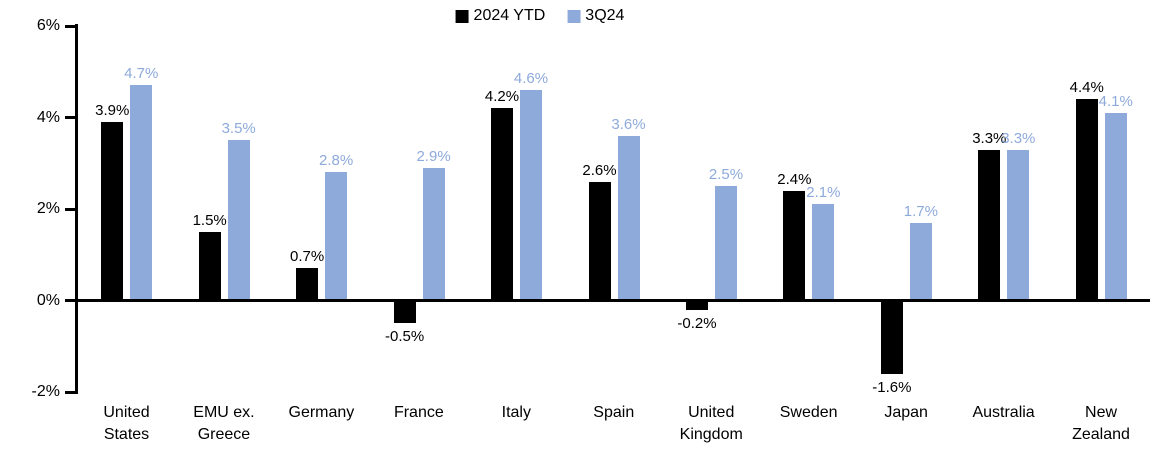 The height and width of the screenshot is (465, 1152). What do you see at coordinates (48, 300) in the screenshot?
I see `y-axis-tick-label: 0%` at bounding box center [48, 300].